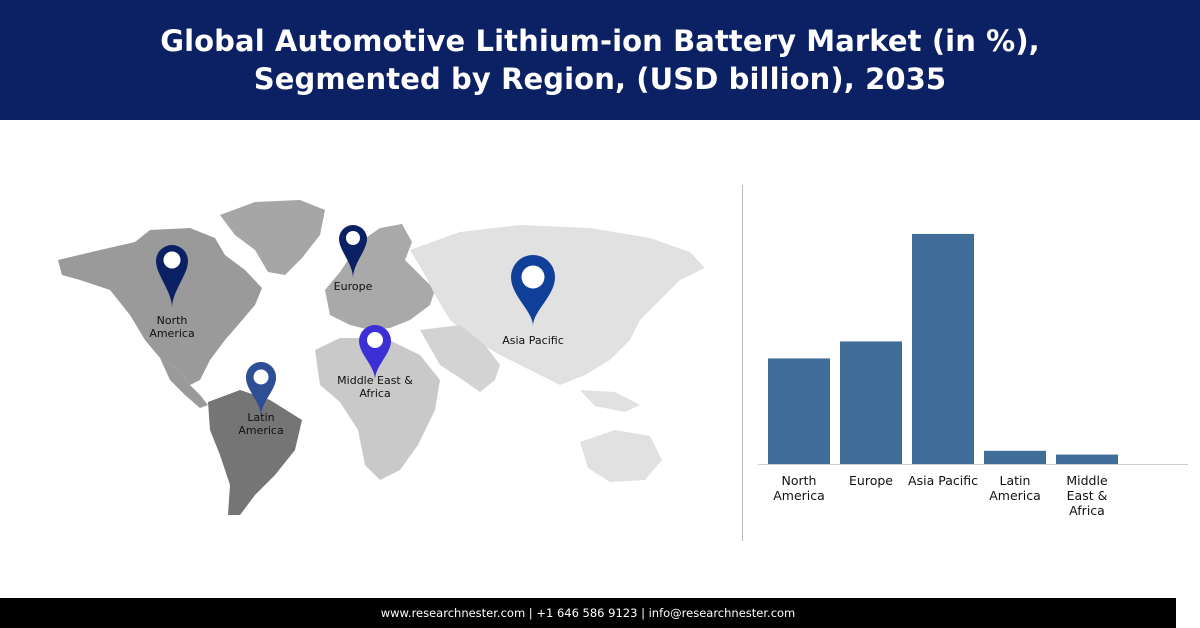 The height and width of the screenshot is (628, 1200). Describe the element at coordinates (533, 340) in the screenshot. I see `pin-label-asia-pacific: Asia Pacific` at that location.